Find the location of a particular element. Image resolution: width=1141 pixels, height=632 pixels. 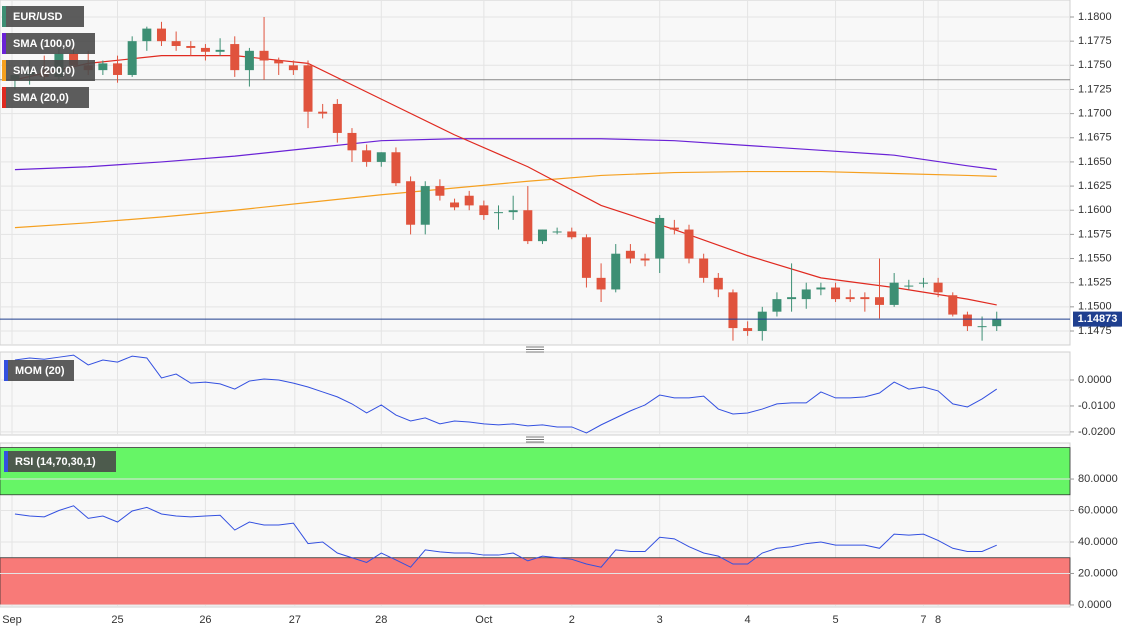

legend-title: EUR/USD is located at coordinates (43, 16).